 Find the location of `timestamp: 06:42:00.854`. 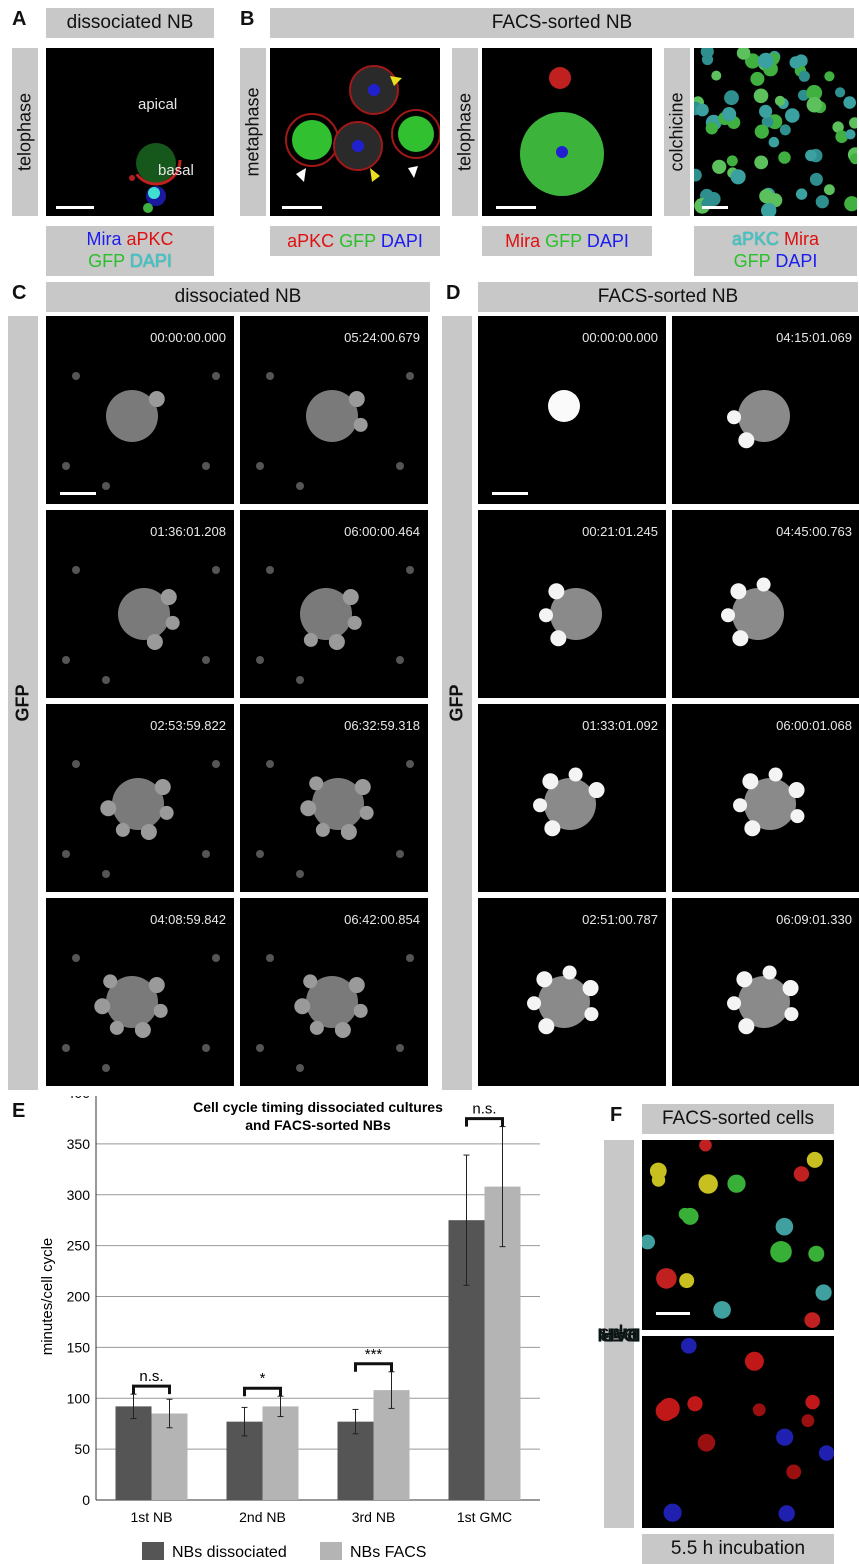

timestamp: 06:42:00.854 is located at coordinates (382, 919).